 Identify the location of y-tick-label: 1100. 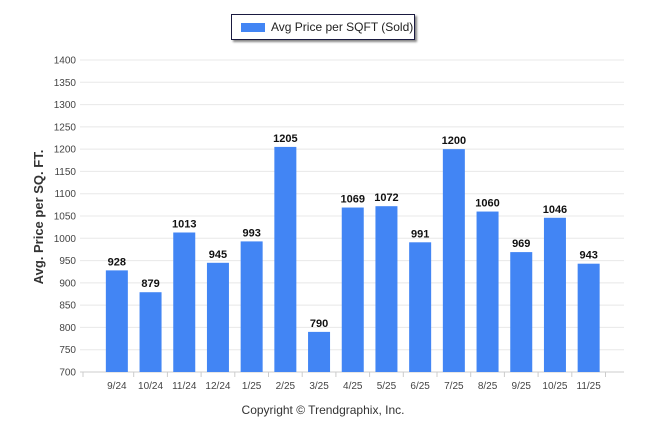
(65, 194).